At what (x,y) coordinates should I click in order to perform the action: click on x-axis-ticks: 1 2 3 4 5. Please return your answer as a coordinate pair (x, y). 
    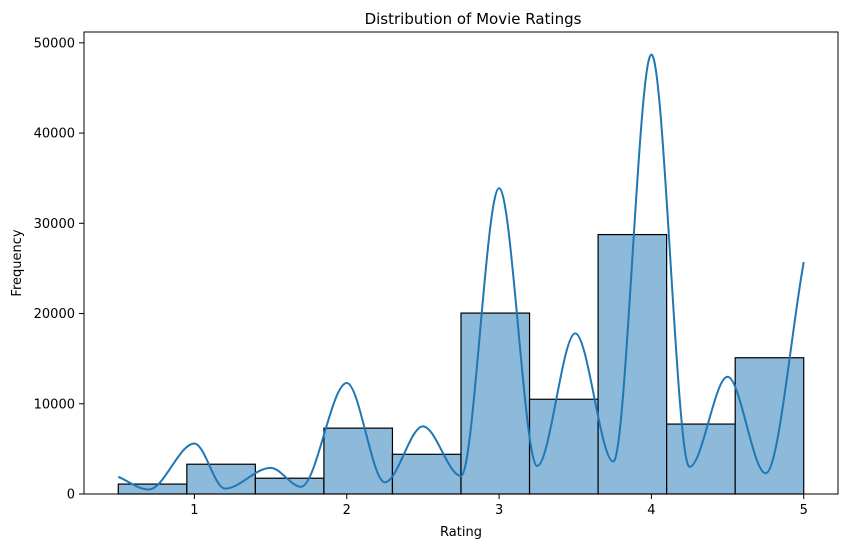
    Looking at the image, I should click on (499, 506).